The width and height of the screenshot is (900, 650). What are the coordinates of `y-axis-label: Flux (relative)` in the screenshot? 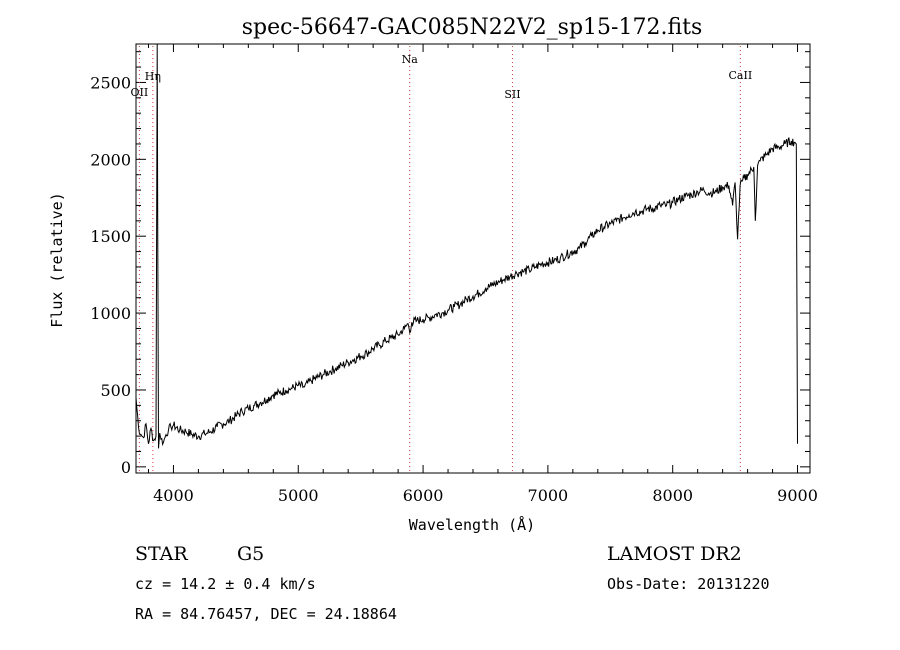 It's located at (57, 259).